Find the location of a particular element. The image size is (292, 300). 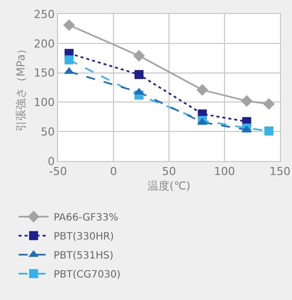

y-tick-label: 0 is located at coordinates (51, 161).